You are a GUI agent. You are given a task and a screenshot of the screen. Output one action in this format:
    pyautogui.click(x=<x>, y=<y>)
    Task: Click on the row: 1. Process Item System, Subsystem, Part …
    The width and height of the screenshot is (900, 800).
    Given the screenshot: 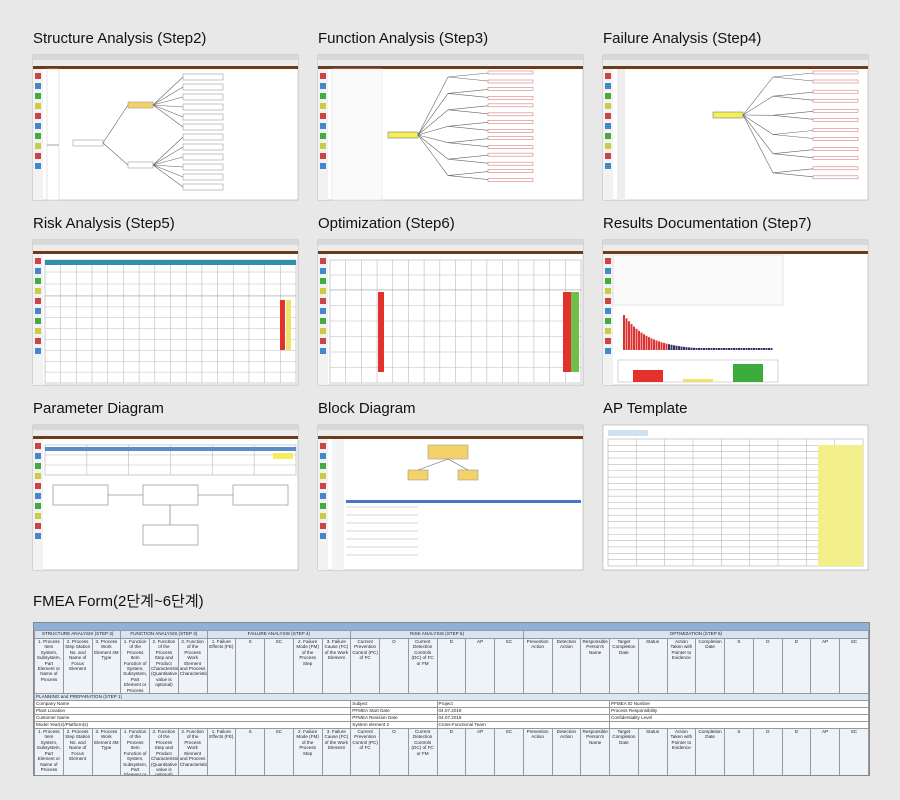 What is the action you would take?
    pyautogui.click(x=451, y=751)
    